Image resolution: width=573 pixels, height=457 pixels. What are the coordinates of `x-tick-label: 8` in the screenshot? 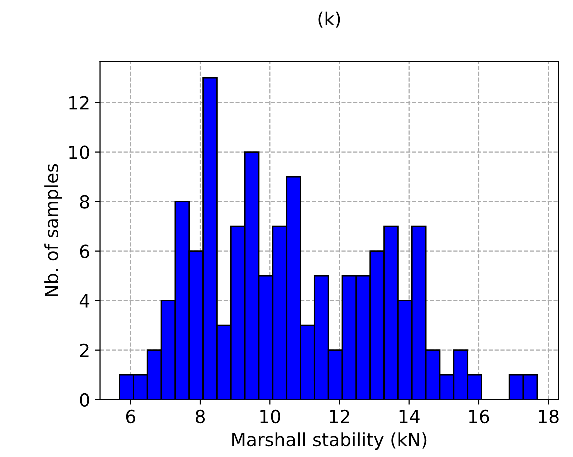 It's located at (201, 417).